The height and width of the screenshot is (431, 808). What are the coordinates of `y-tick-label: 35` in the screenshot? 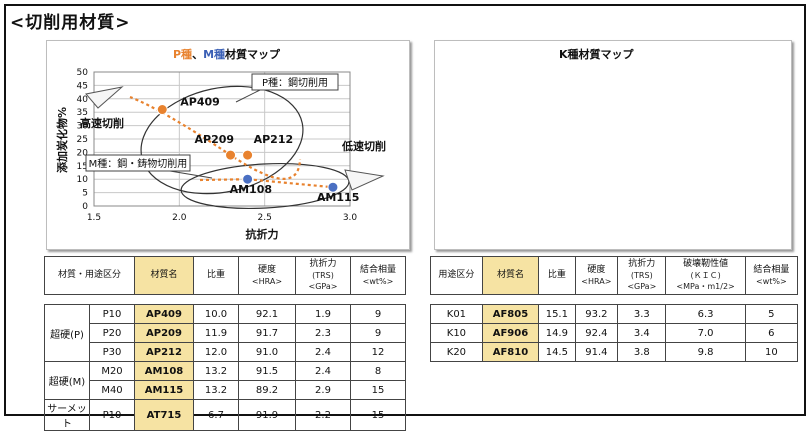 It's located at (82, 113).